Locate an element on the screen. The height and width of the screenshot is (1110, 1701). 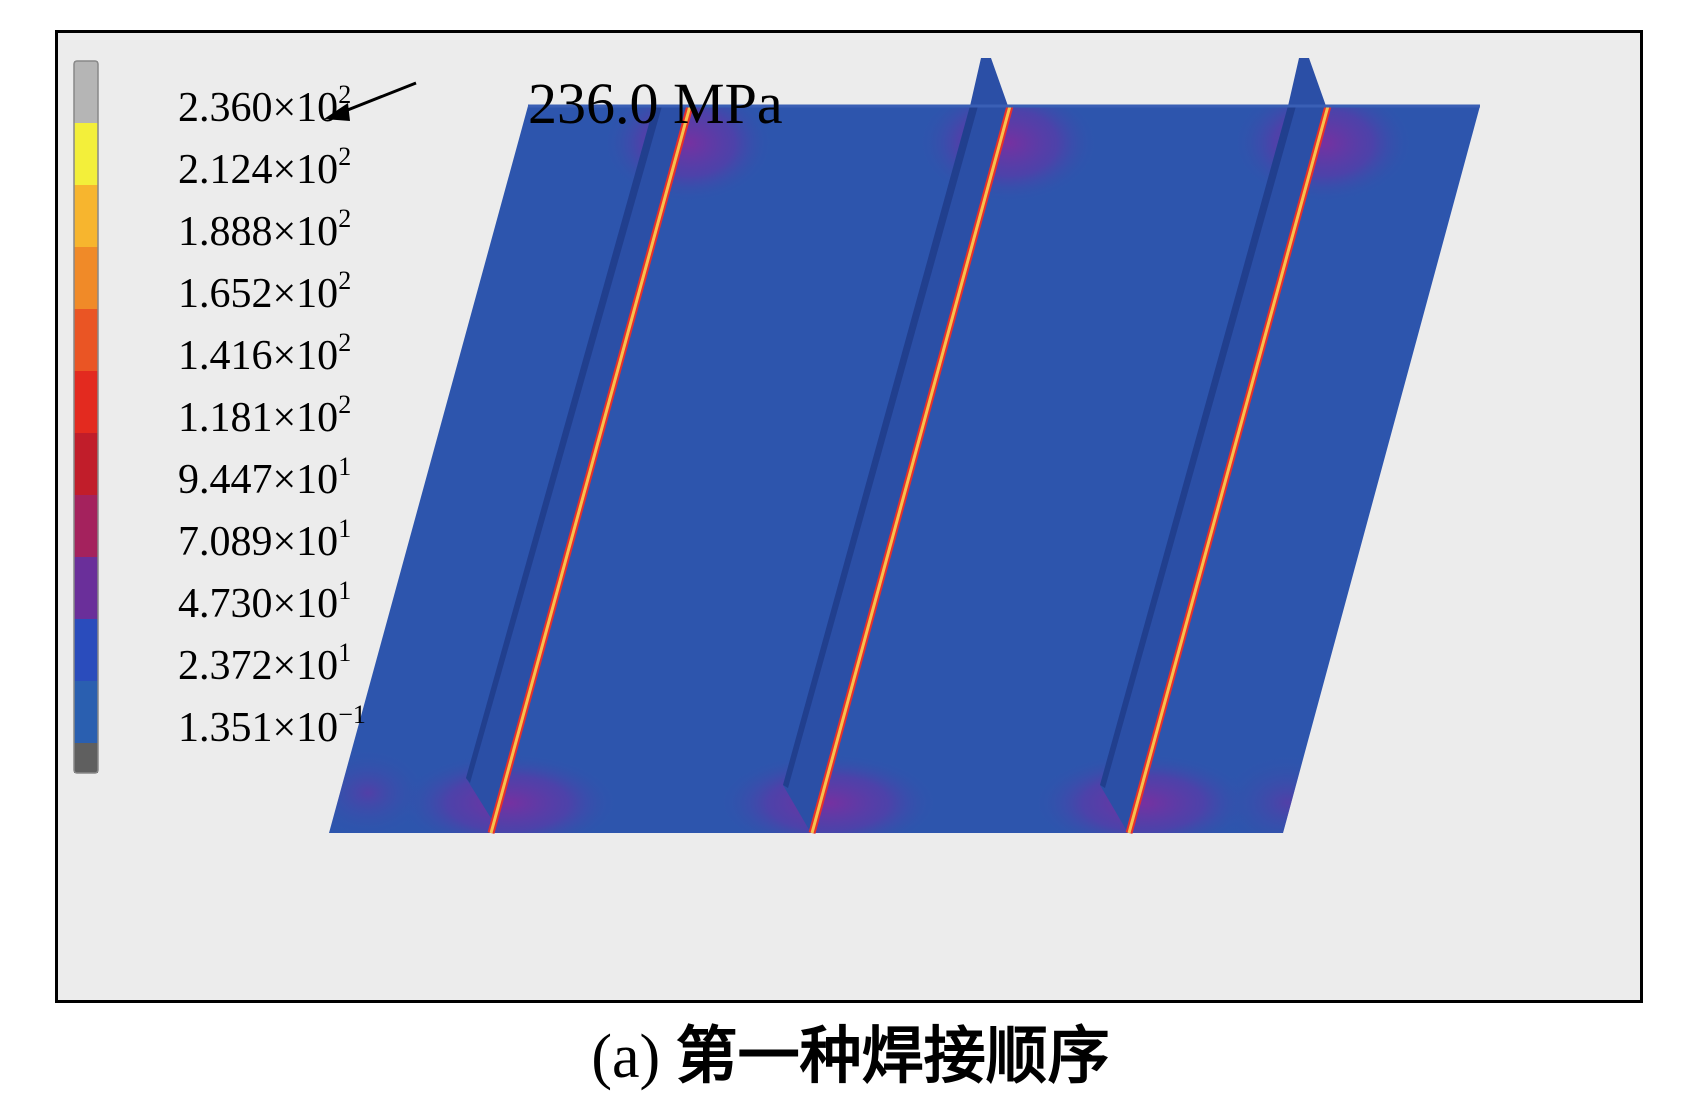
annotation-arrow is located at coordinates (370, 101).